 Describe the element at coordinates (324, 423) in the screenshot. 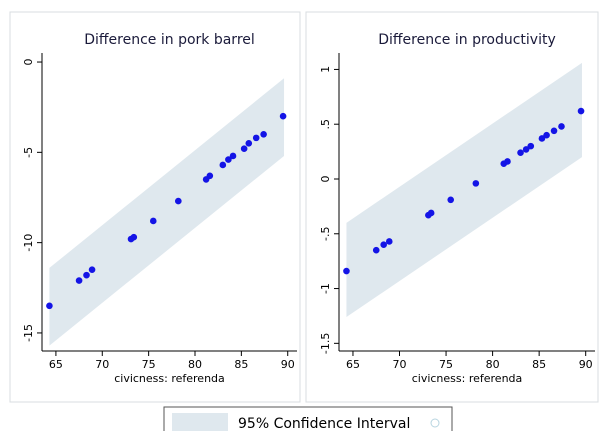

I see `legend-label: 95% Confidence Interval` at that location.